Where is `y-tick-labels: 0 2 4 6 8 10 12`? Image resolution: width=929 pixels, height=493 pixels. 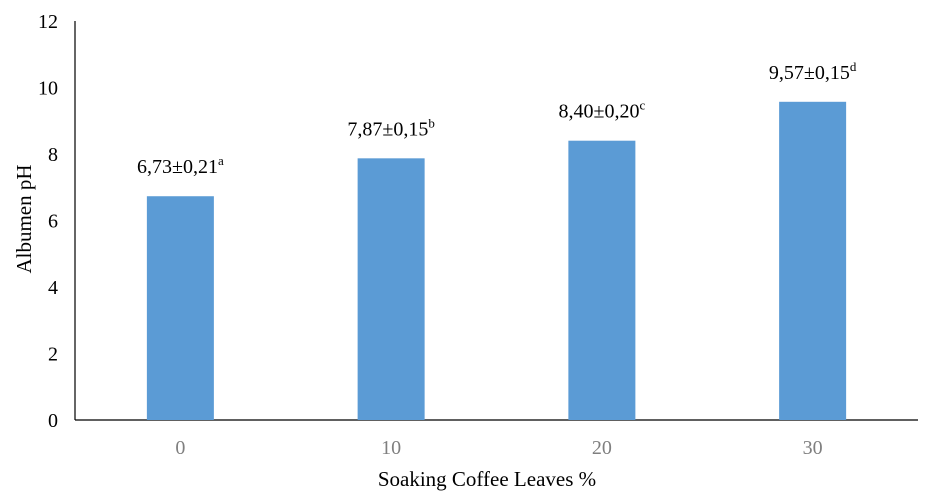 y-tick-labels: 0 2 4 6 8 10 12 is located at coordinates (48, 221).